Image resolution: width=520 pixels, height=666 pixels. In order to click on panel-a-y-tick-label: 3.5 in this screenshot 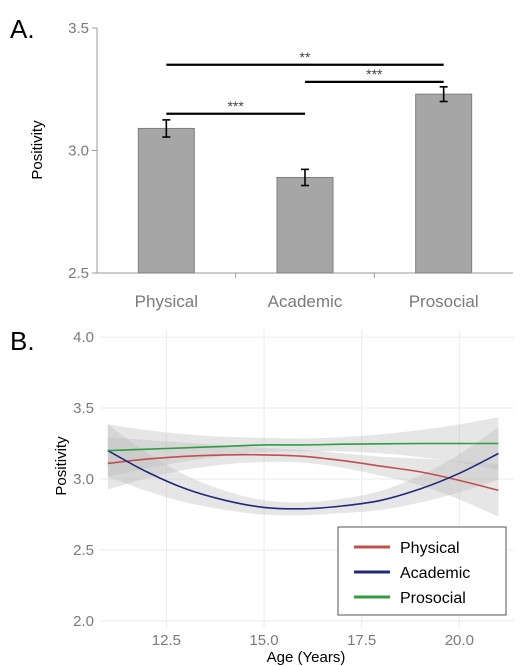, I will do `click(78, 28)`.